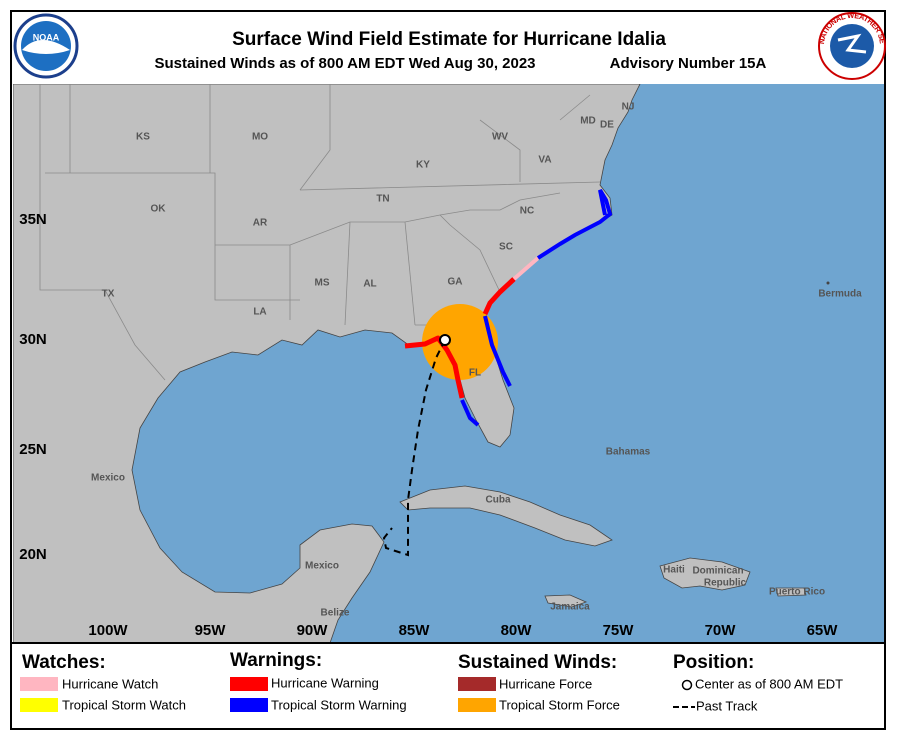 Image resolution: width=897 pixels, height=738 pixels. Describe the element at coordinates (33, 449) in the screenshot. I see `lat-label: 25N` at that location.